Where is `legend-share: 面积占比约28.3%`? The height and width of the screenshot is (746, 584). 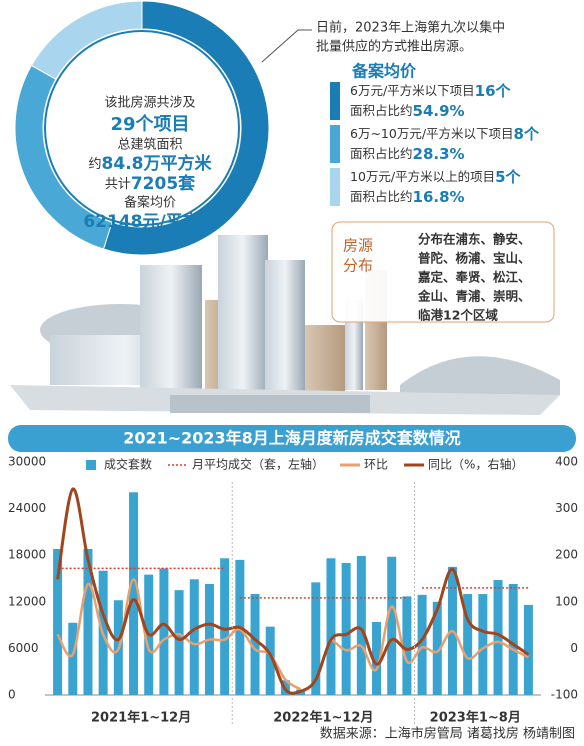
legend-share: 面积占比约28.3% is located at coordinates (407, 154).